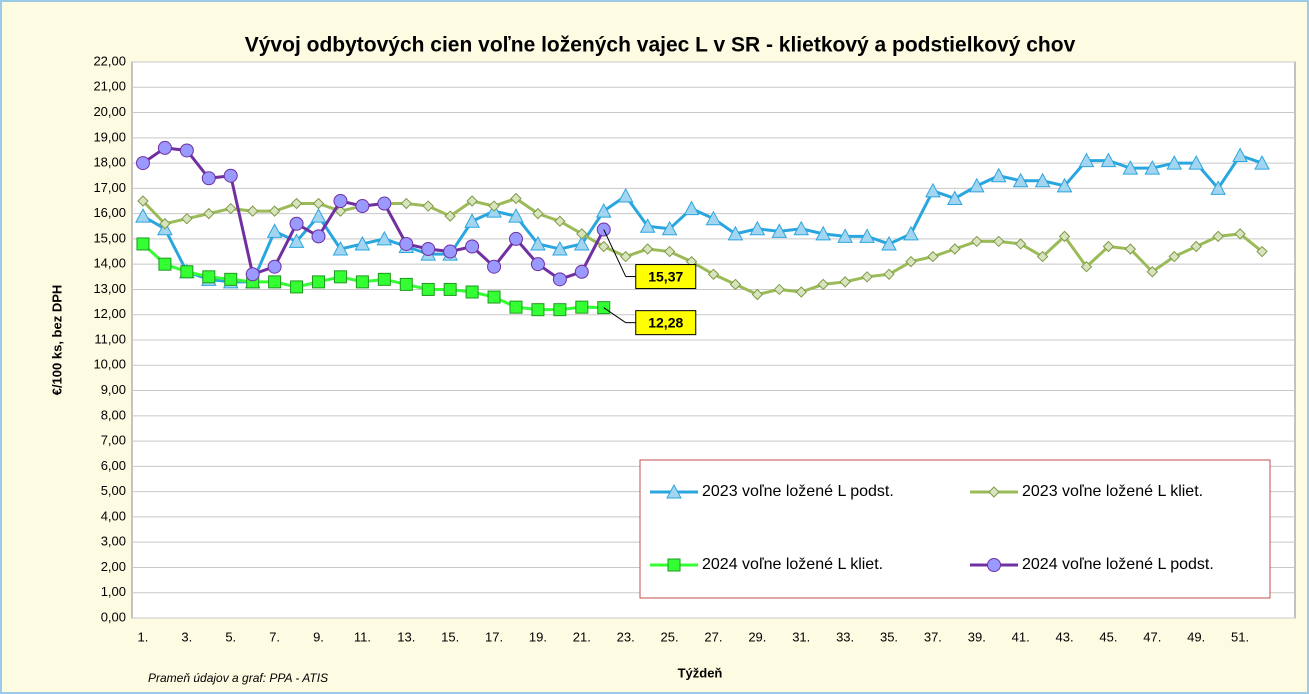  What do you see at coordinates (494, 636) in the screenshot?
I see `x-tick-label: 17.` at bounding box center [494, 636].